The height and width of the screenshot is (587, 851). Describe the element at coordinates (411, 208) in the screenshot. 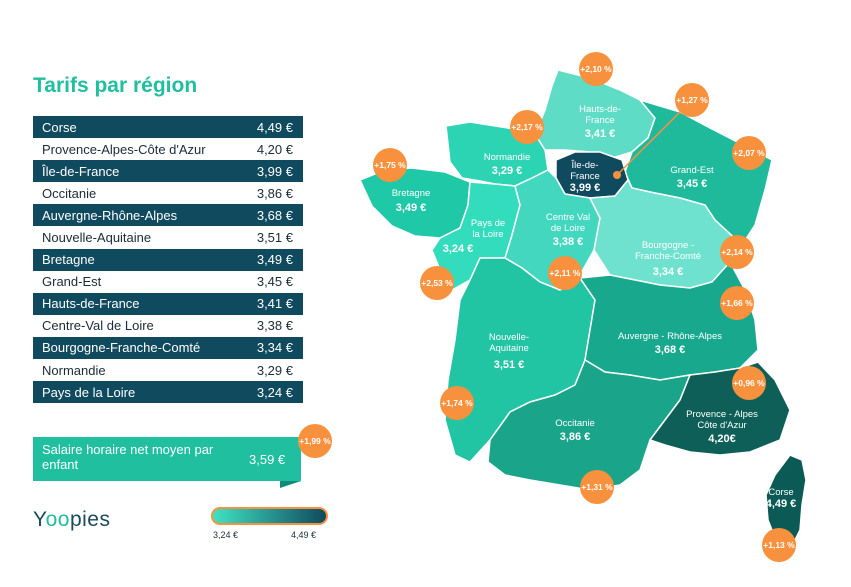

I see `region-value-bretagne: 3,49 €` at that location.